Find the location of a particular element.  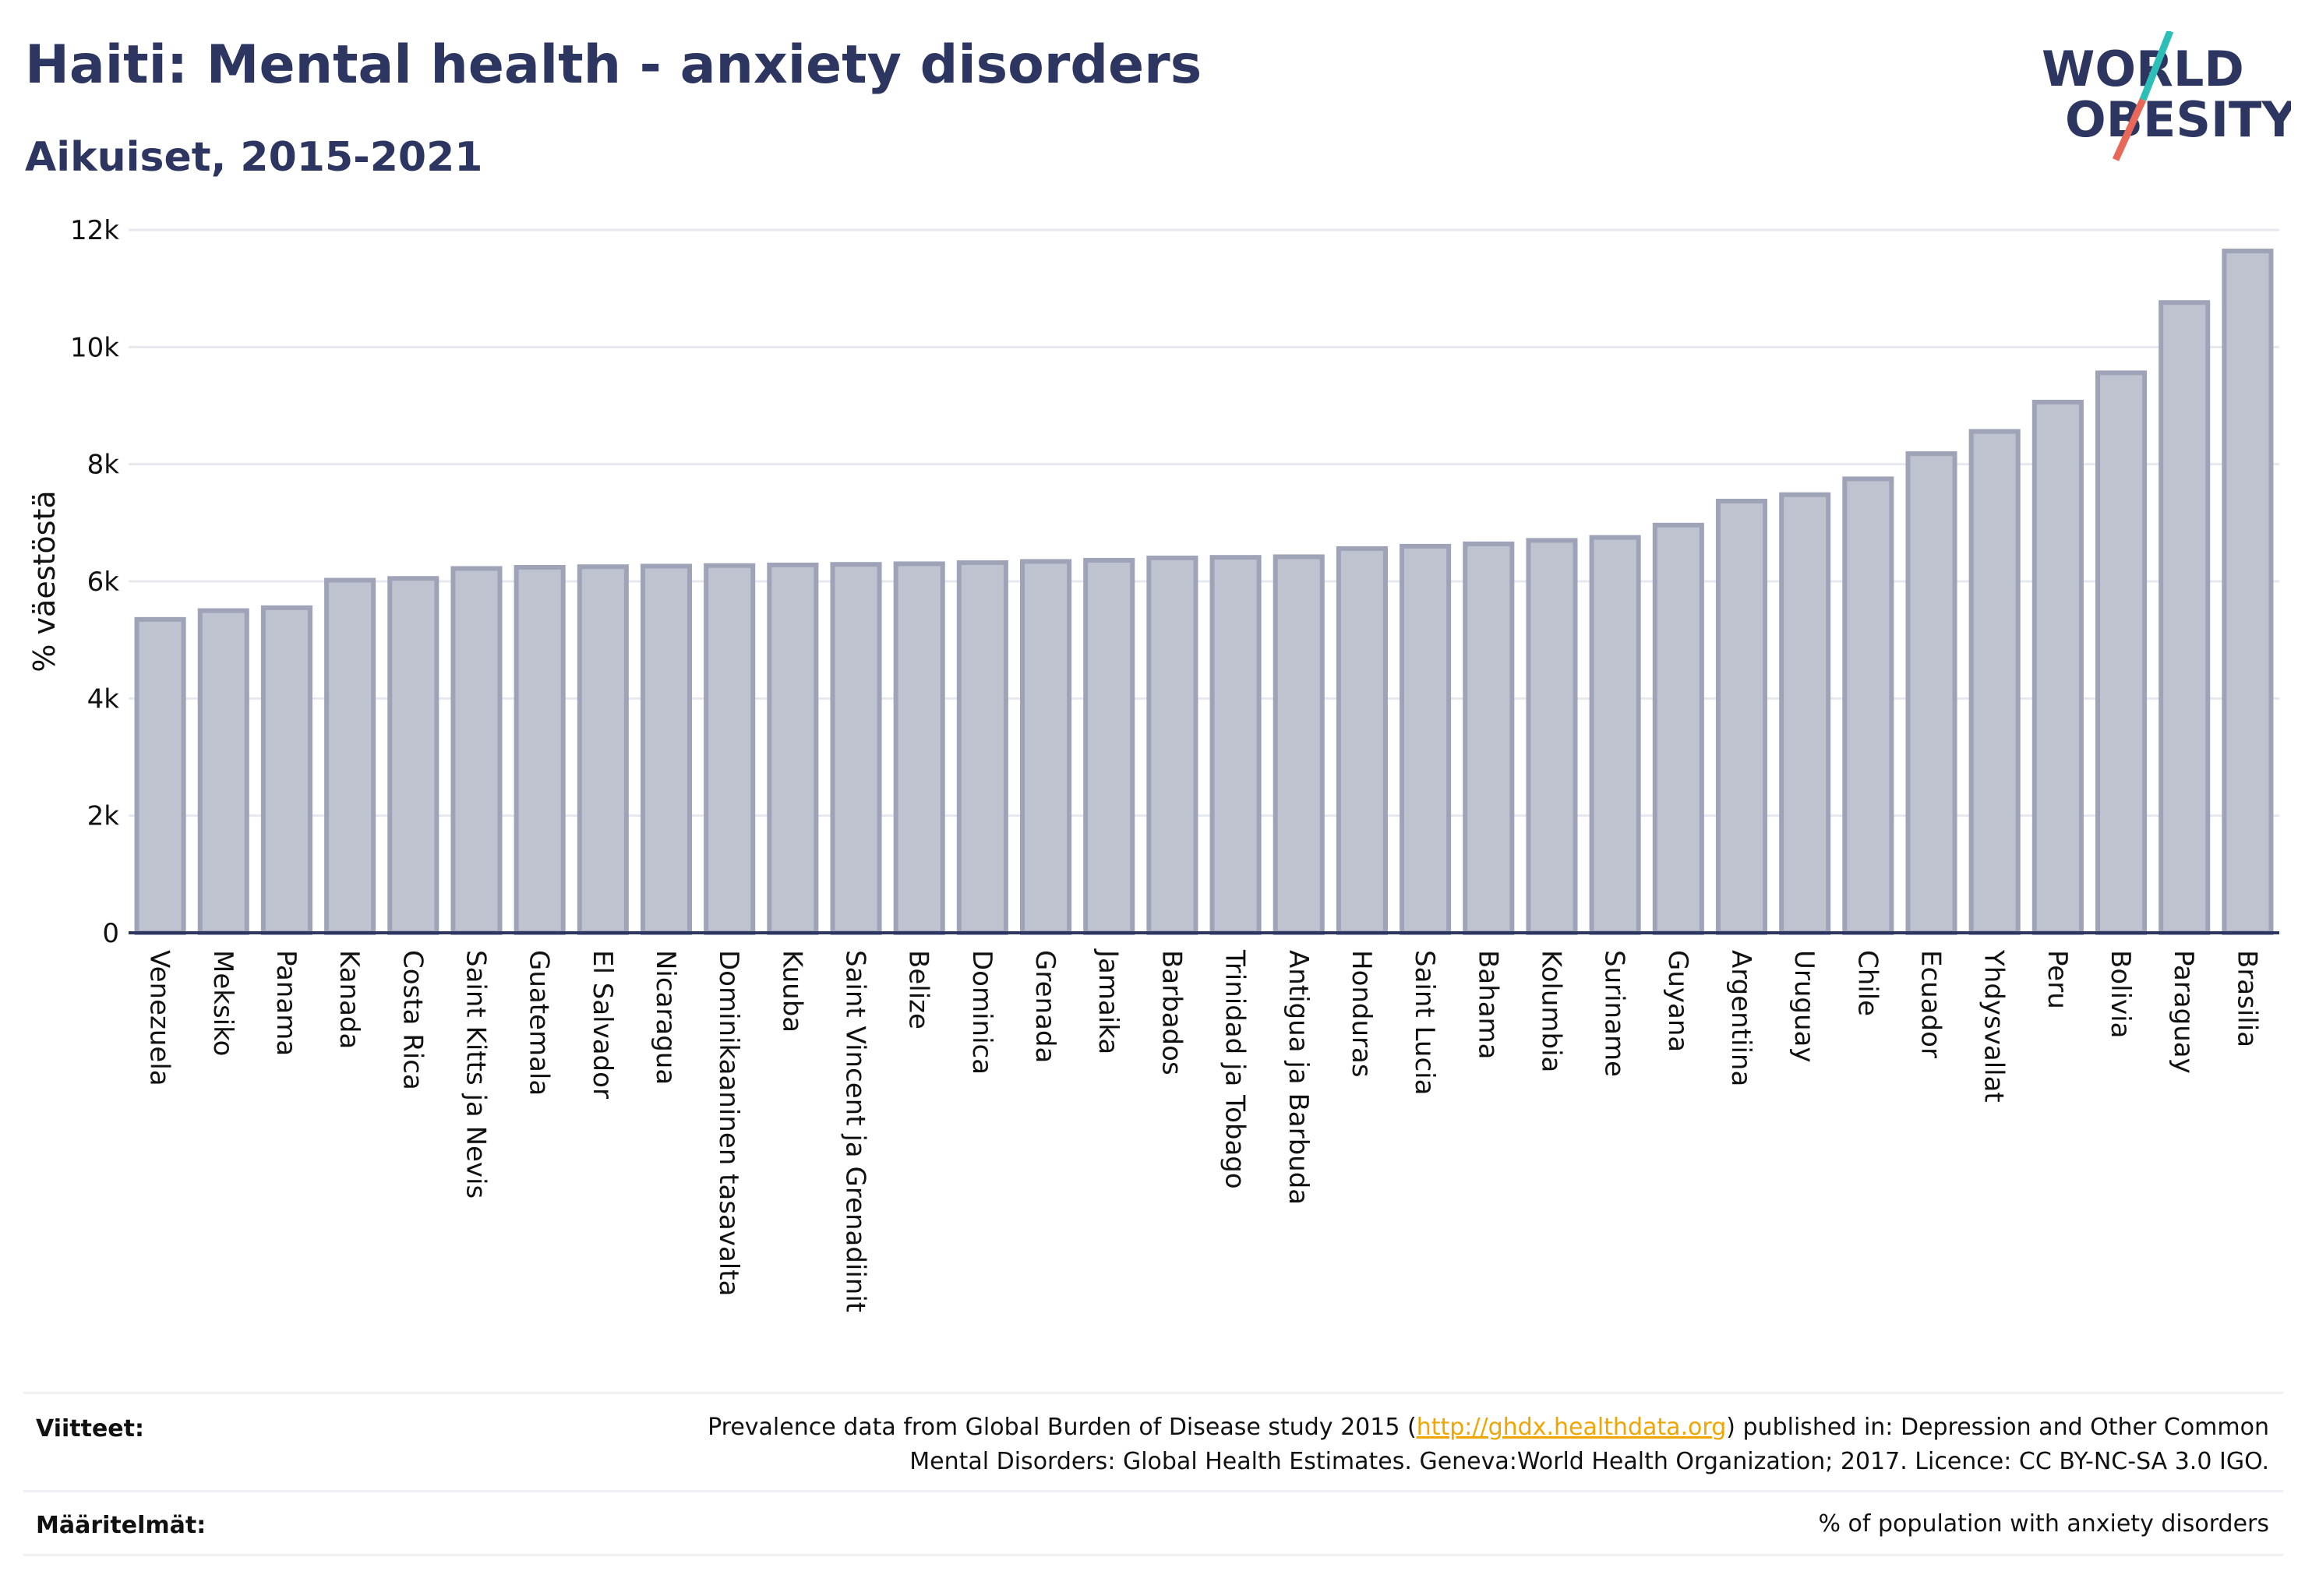

x-tick-label: Guyana is located at coordinates (1677, 1001).